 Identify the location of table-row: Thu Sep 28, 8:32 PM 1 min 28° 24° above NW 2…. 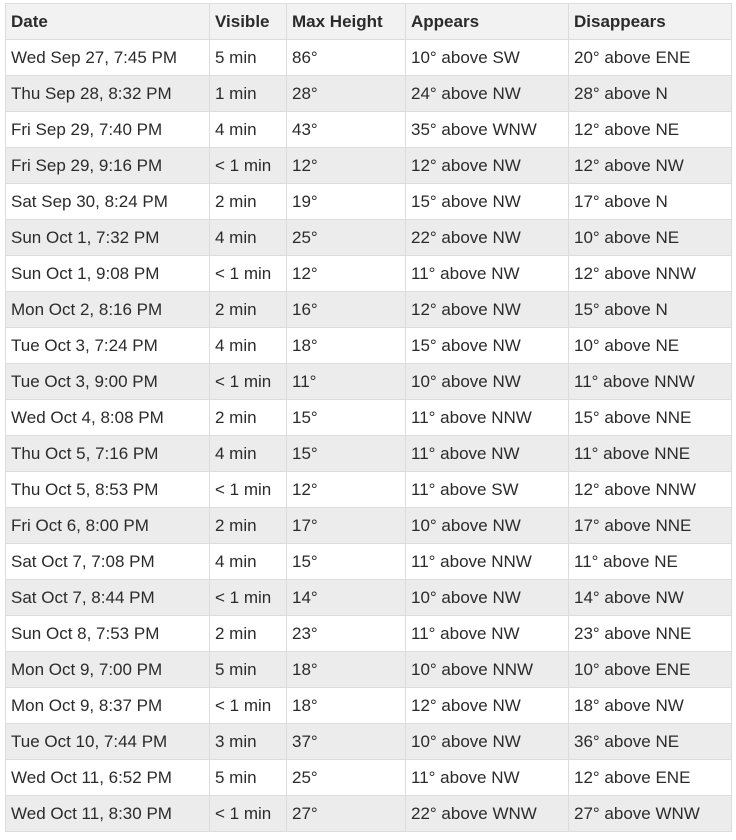
(368, 93).